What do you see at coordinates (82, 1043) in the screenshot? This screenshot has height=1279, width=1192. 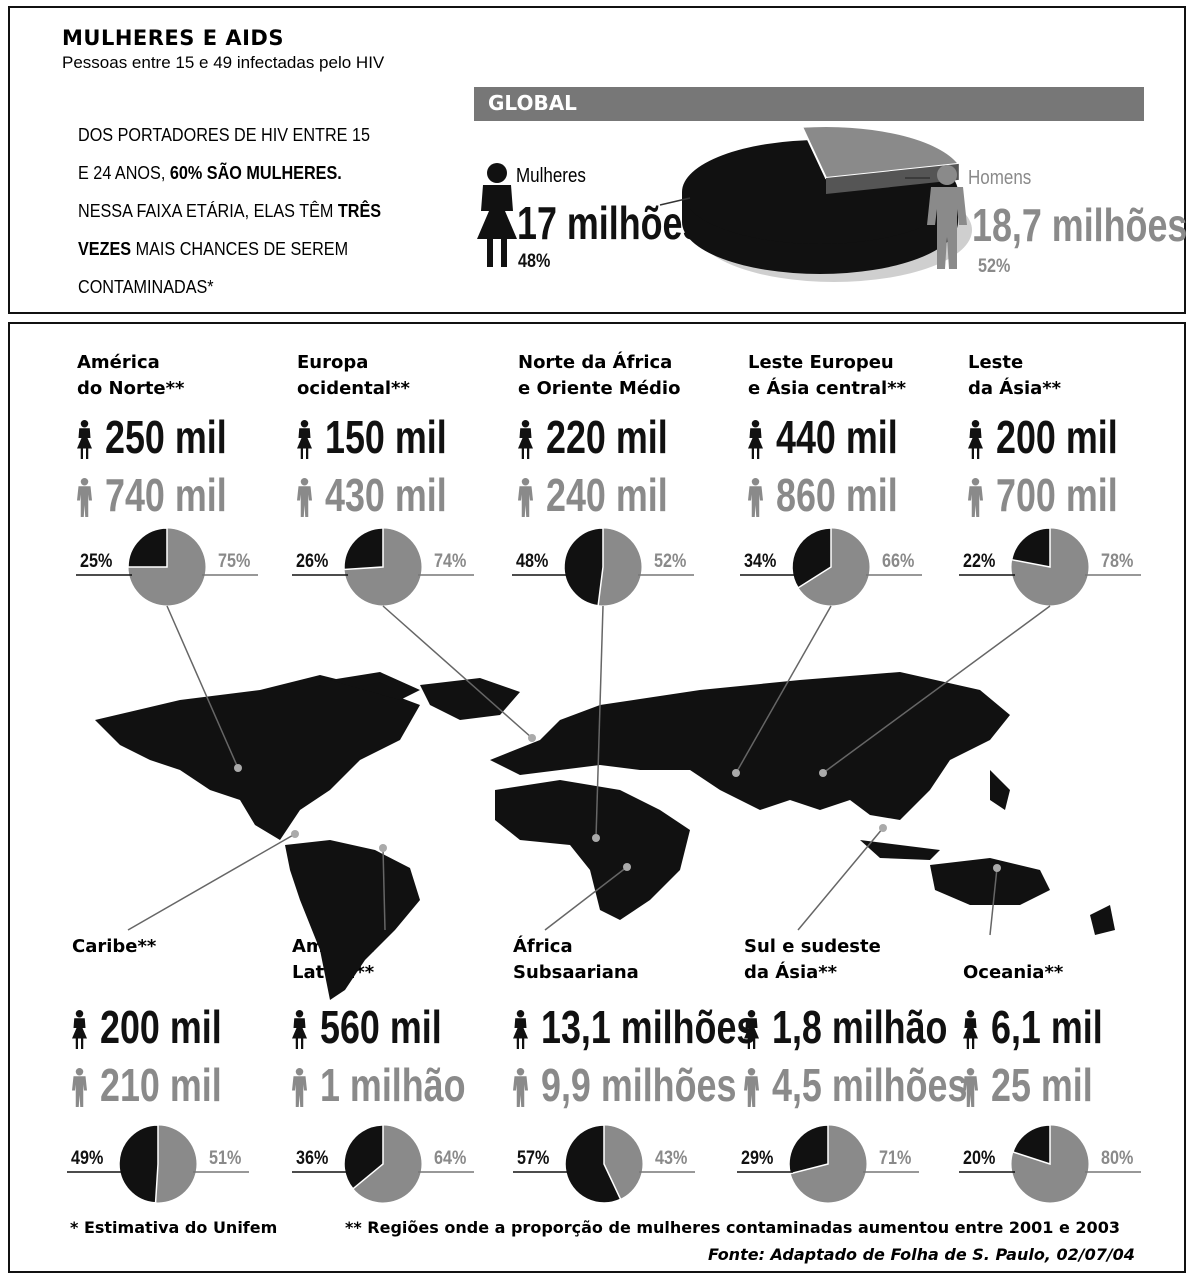 I see `caribe-woman-icon-leg-r` at bounding box center [82, 1043].